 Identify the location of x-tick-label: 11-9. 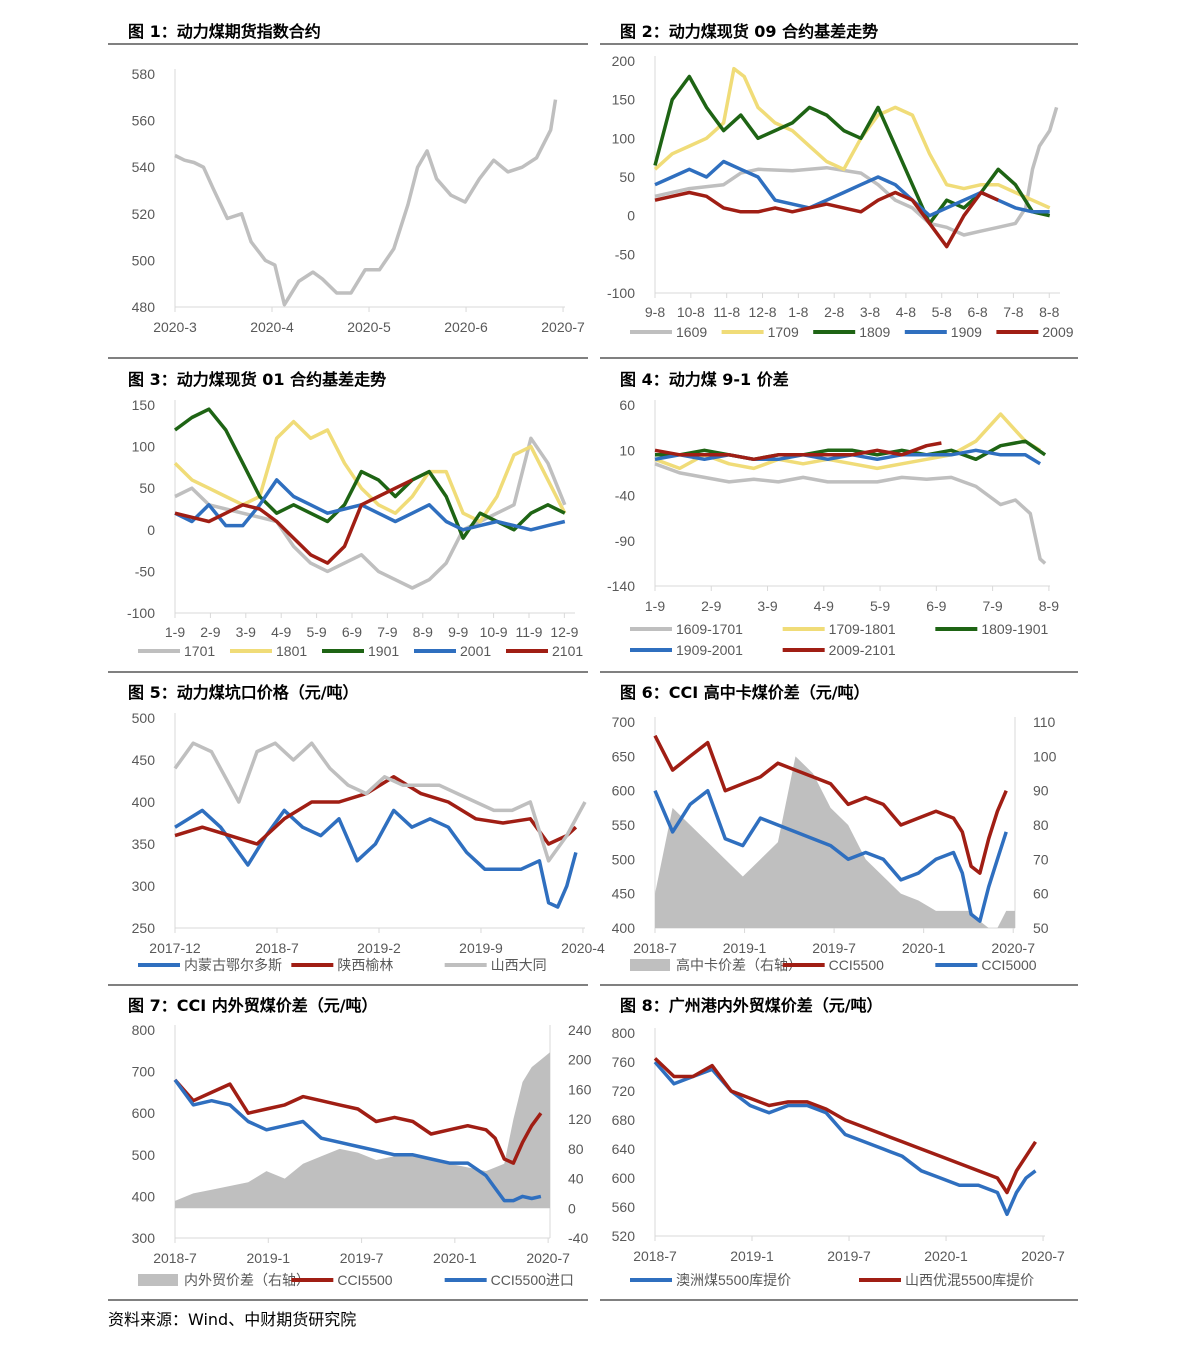
(528, 632).